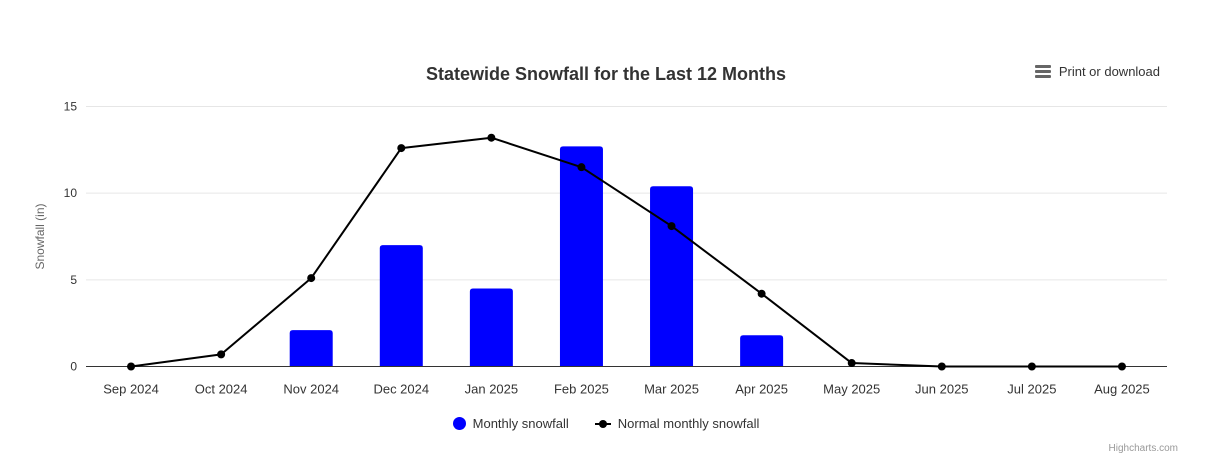  I want to click on column-Apr 2025, so click(762, 351).